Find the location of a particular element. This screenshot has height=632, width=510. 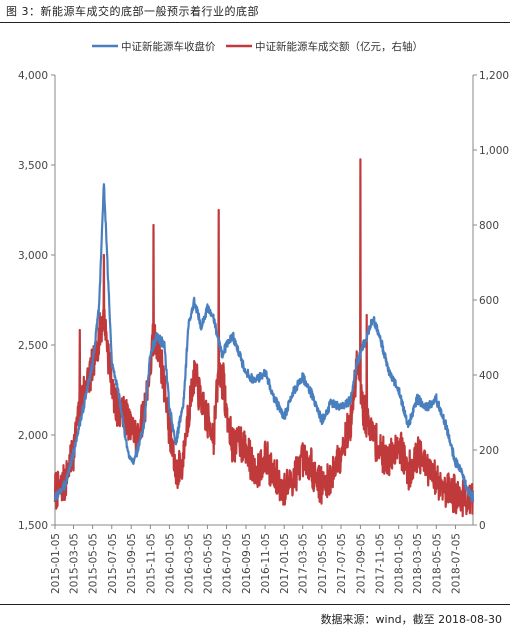

top-rule is located at coordinates (255, 22).